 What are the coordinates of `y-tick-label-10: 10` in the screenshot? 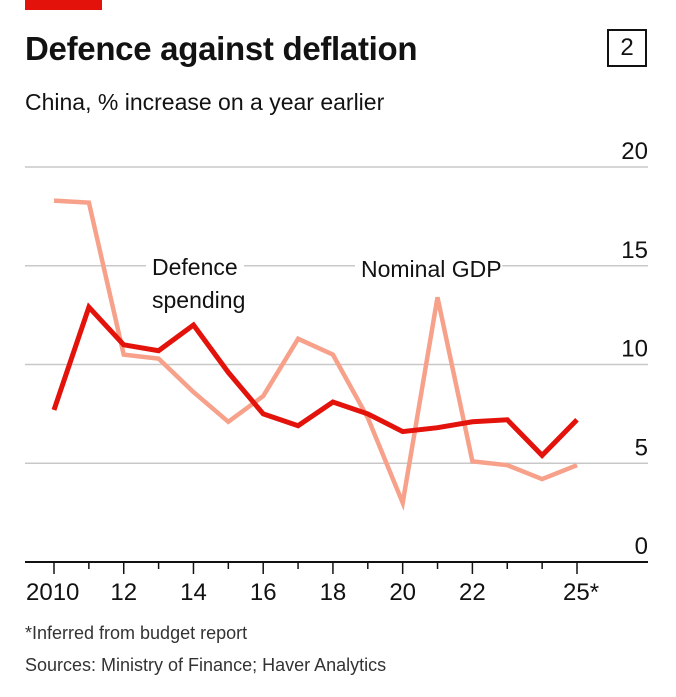 It's located at (634, 349).